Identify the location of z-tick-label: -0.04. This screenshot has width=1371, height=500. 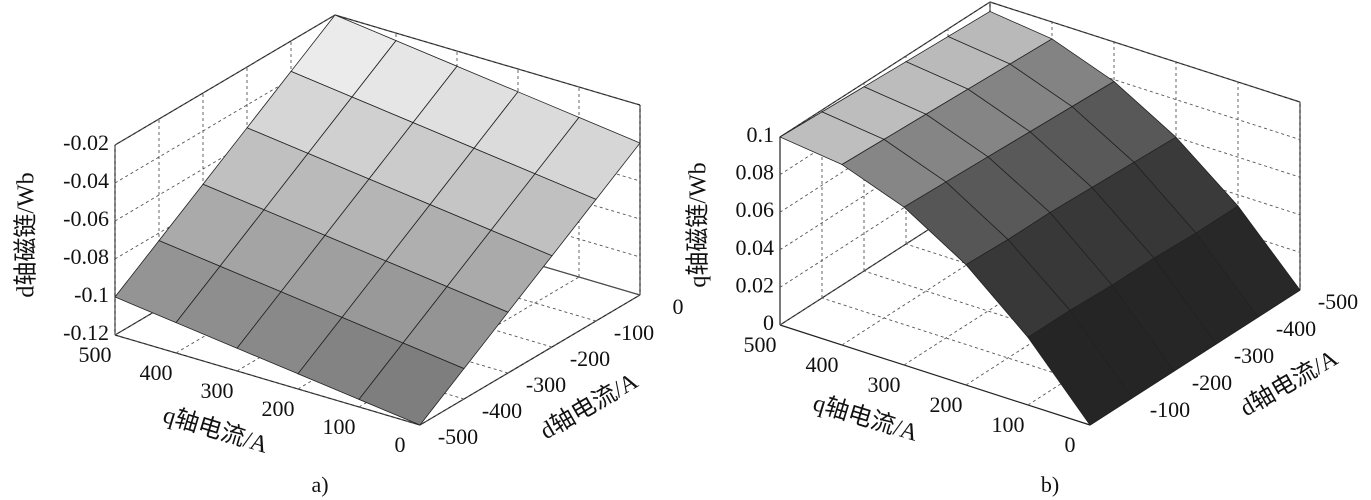
(86, 180).